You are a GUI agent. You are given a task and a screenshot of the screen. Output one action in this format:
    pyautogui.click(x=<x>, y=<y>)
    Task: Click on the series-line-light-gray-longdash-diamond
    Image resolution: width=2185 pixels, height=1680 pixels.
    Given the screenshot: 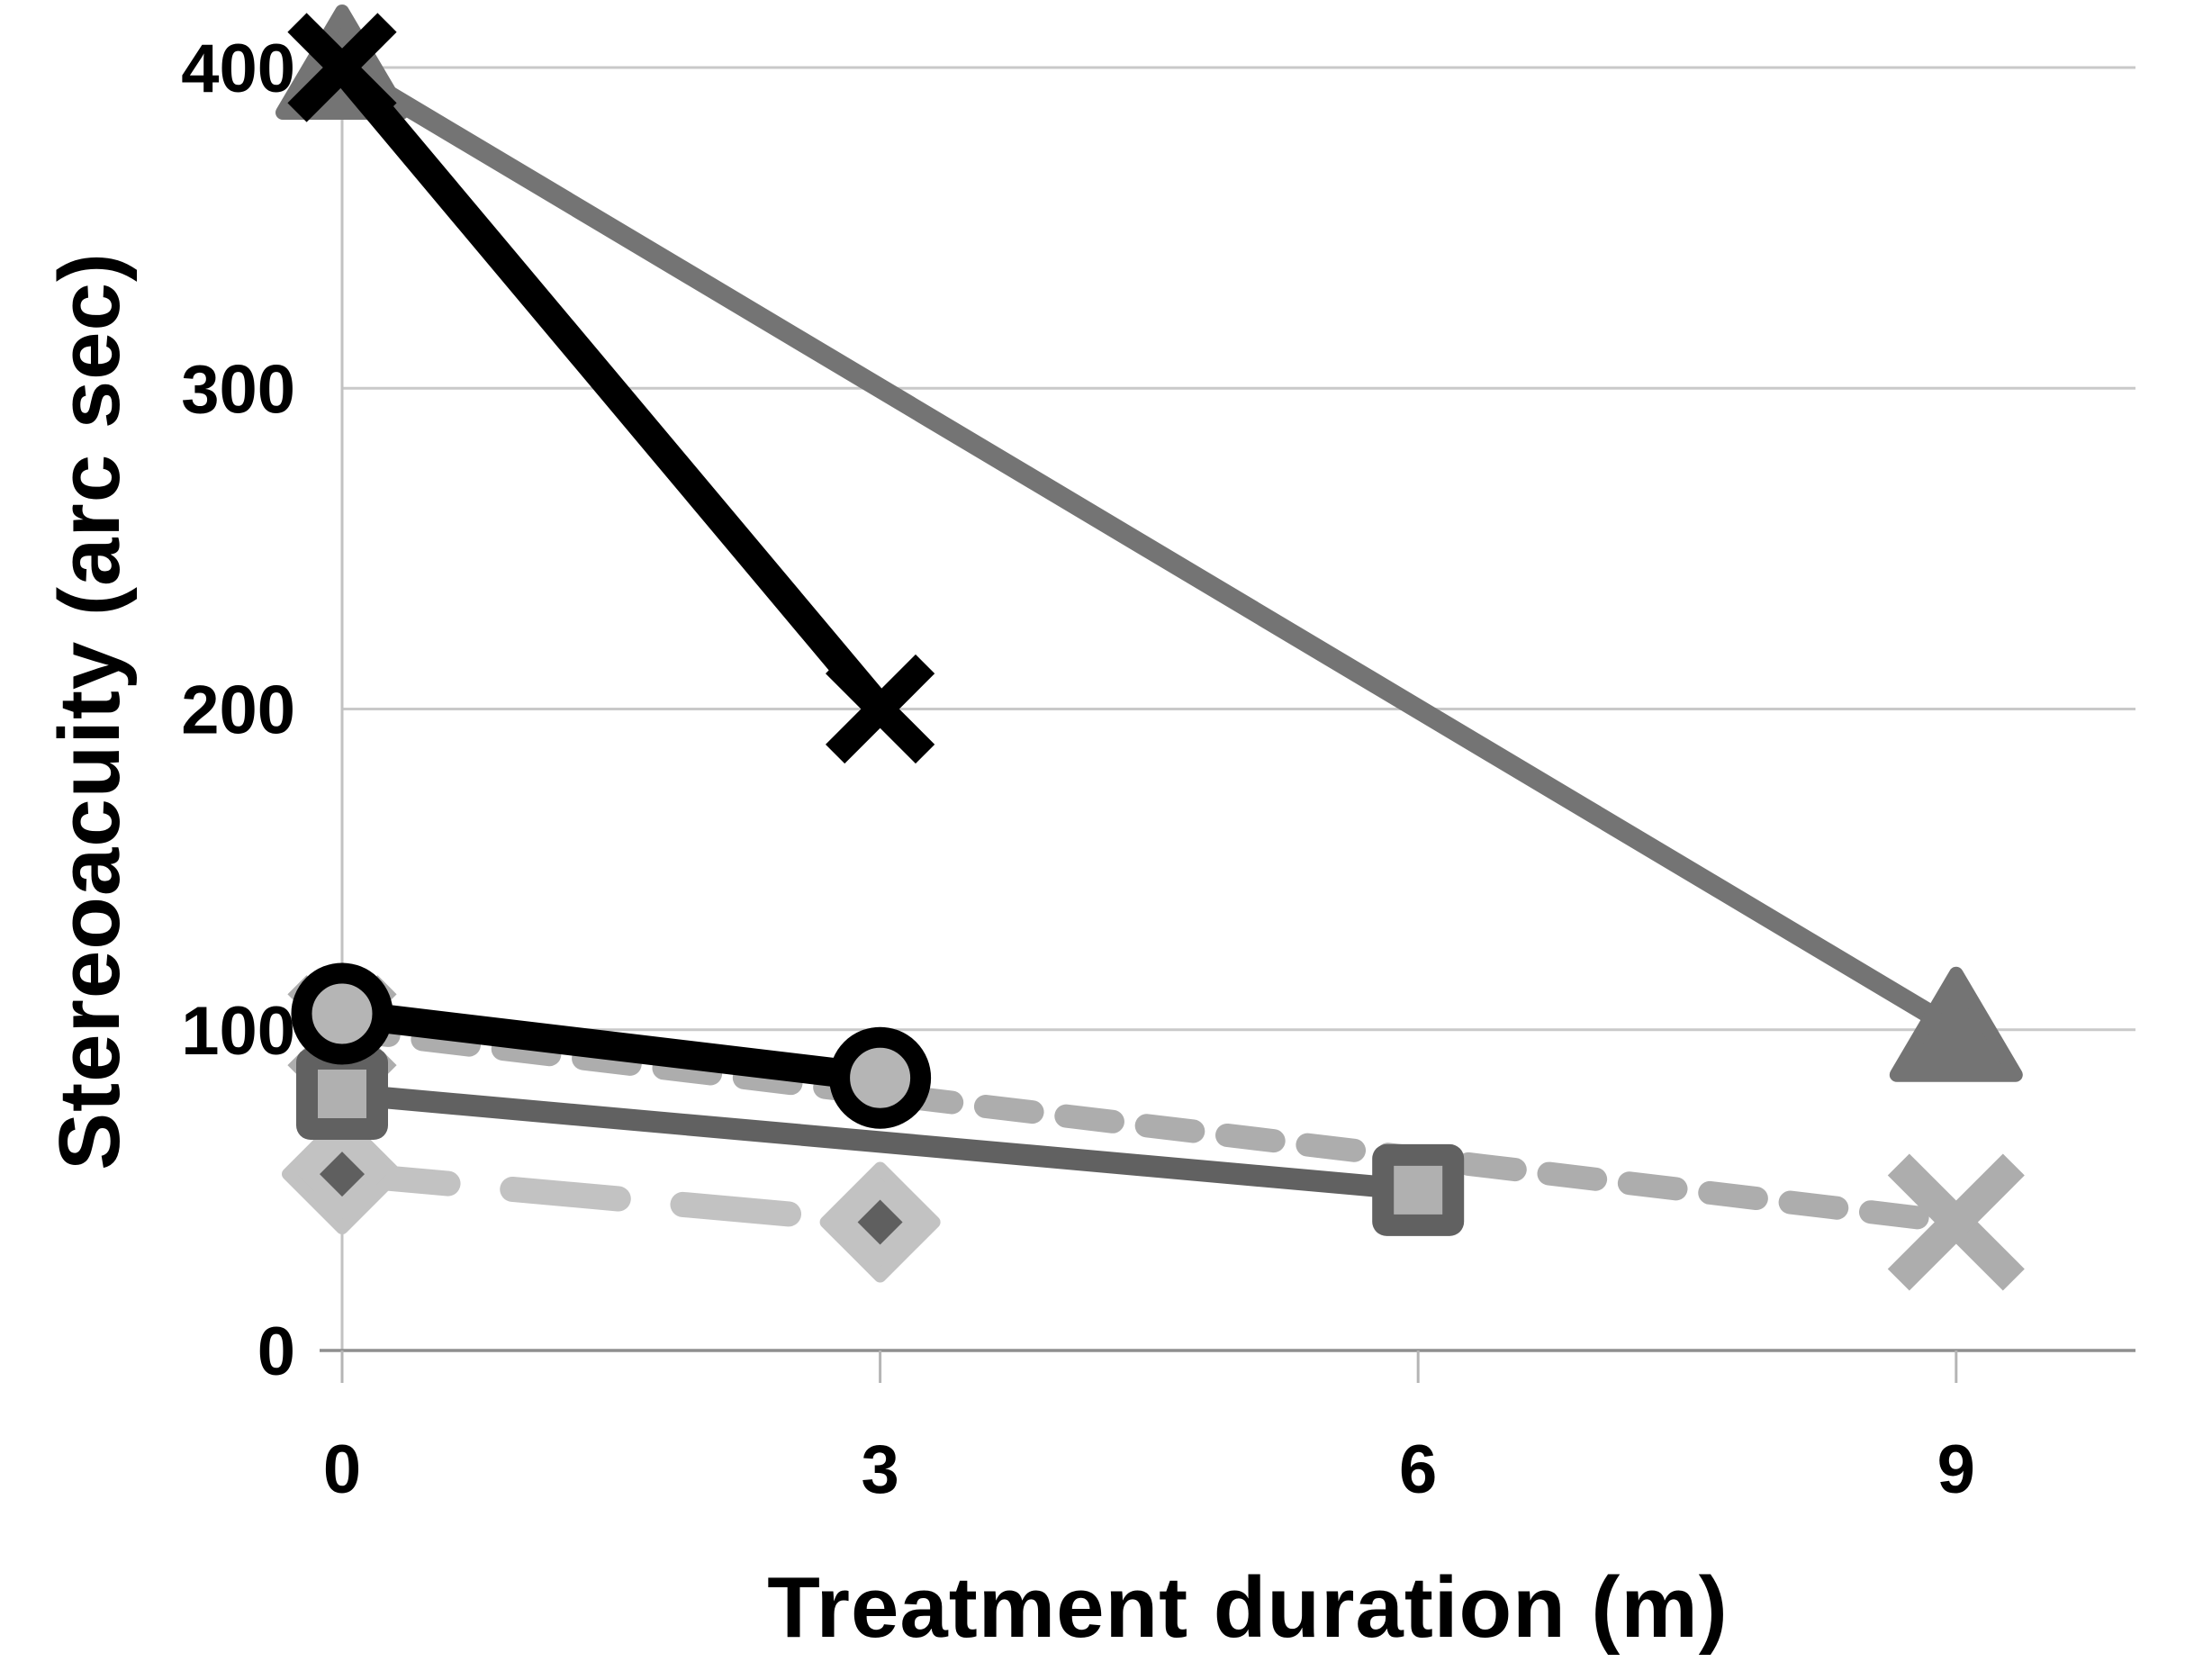 What is the action you would take?
    pyautogui.click(x=611, y=1198)
    